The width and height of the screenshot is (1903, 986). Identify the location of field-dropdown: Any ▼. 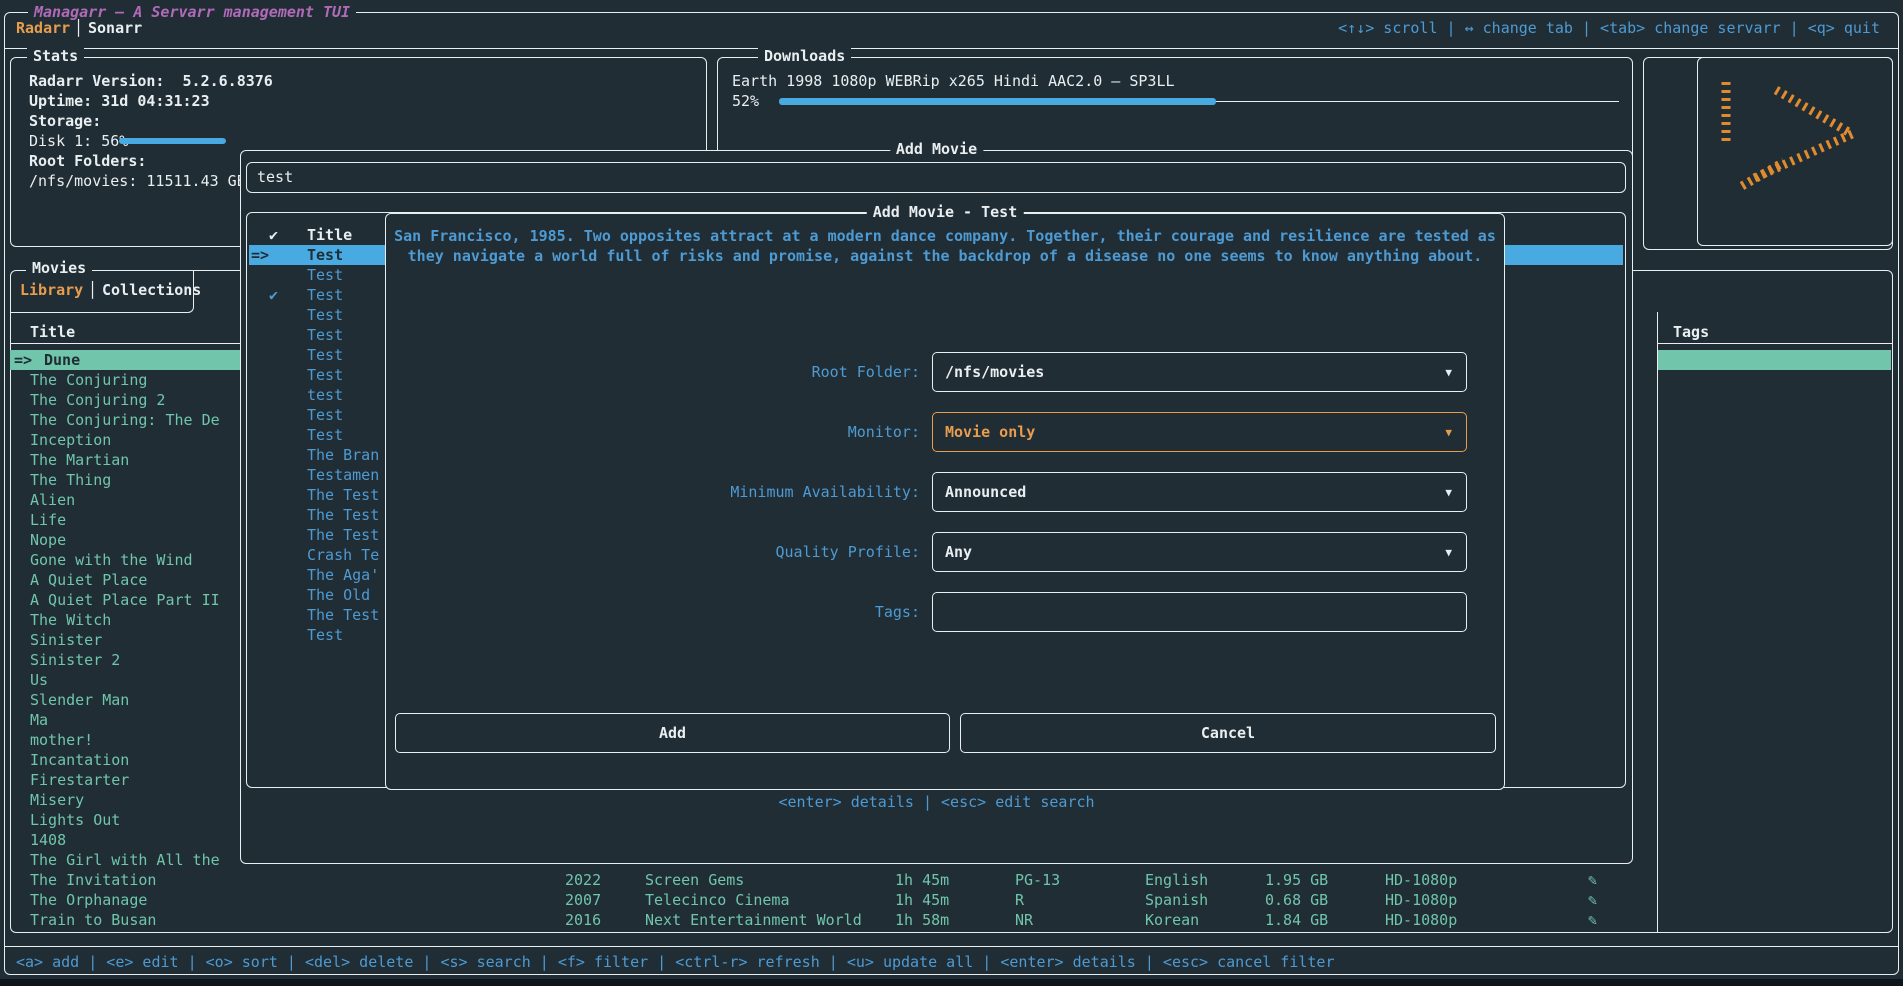
(1199, 552).